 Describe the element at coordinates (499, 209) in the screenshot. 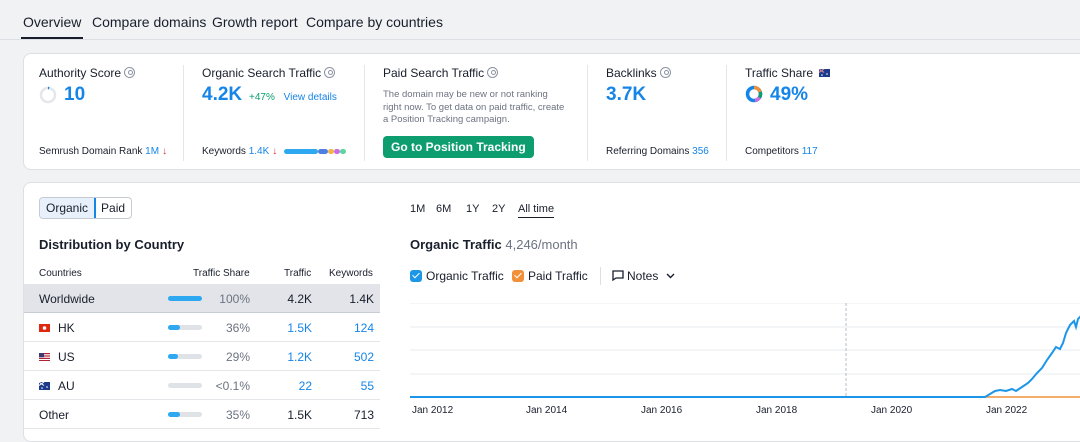

I see `range-2y: 2Y` at that location.